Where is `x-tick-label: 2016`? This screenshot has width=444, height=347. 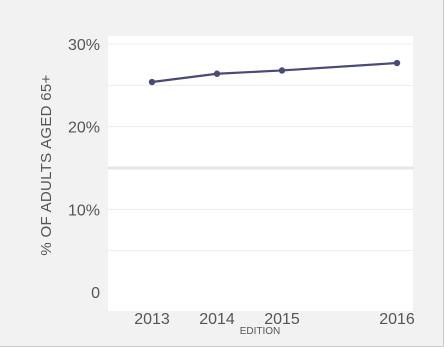 x-tick-label: 2016 is located at coordinates (397, 319).